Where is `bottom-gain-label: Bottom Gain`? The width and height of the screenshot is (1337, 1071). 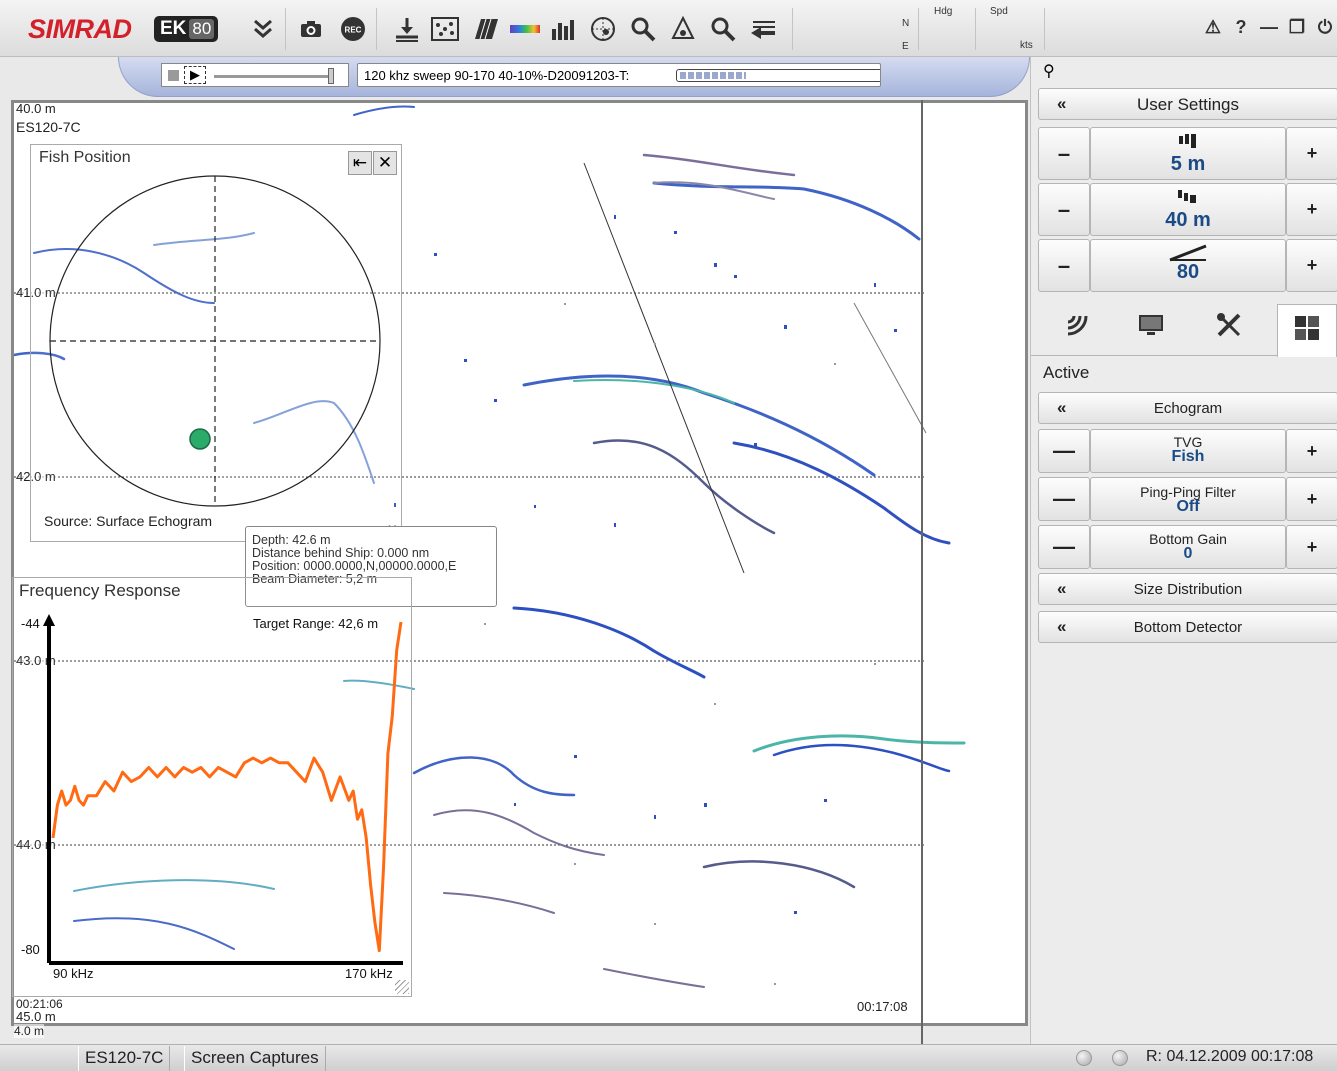
bottom-gain-label: Bottom Gain is located at coordinates (1188, 539).